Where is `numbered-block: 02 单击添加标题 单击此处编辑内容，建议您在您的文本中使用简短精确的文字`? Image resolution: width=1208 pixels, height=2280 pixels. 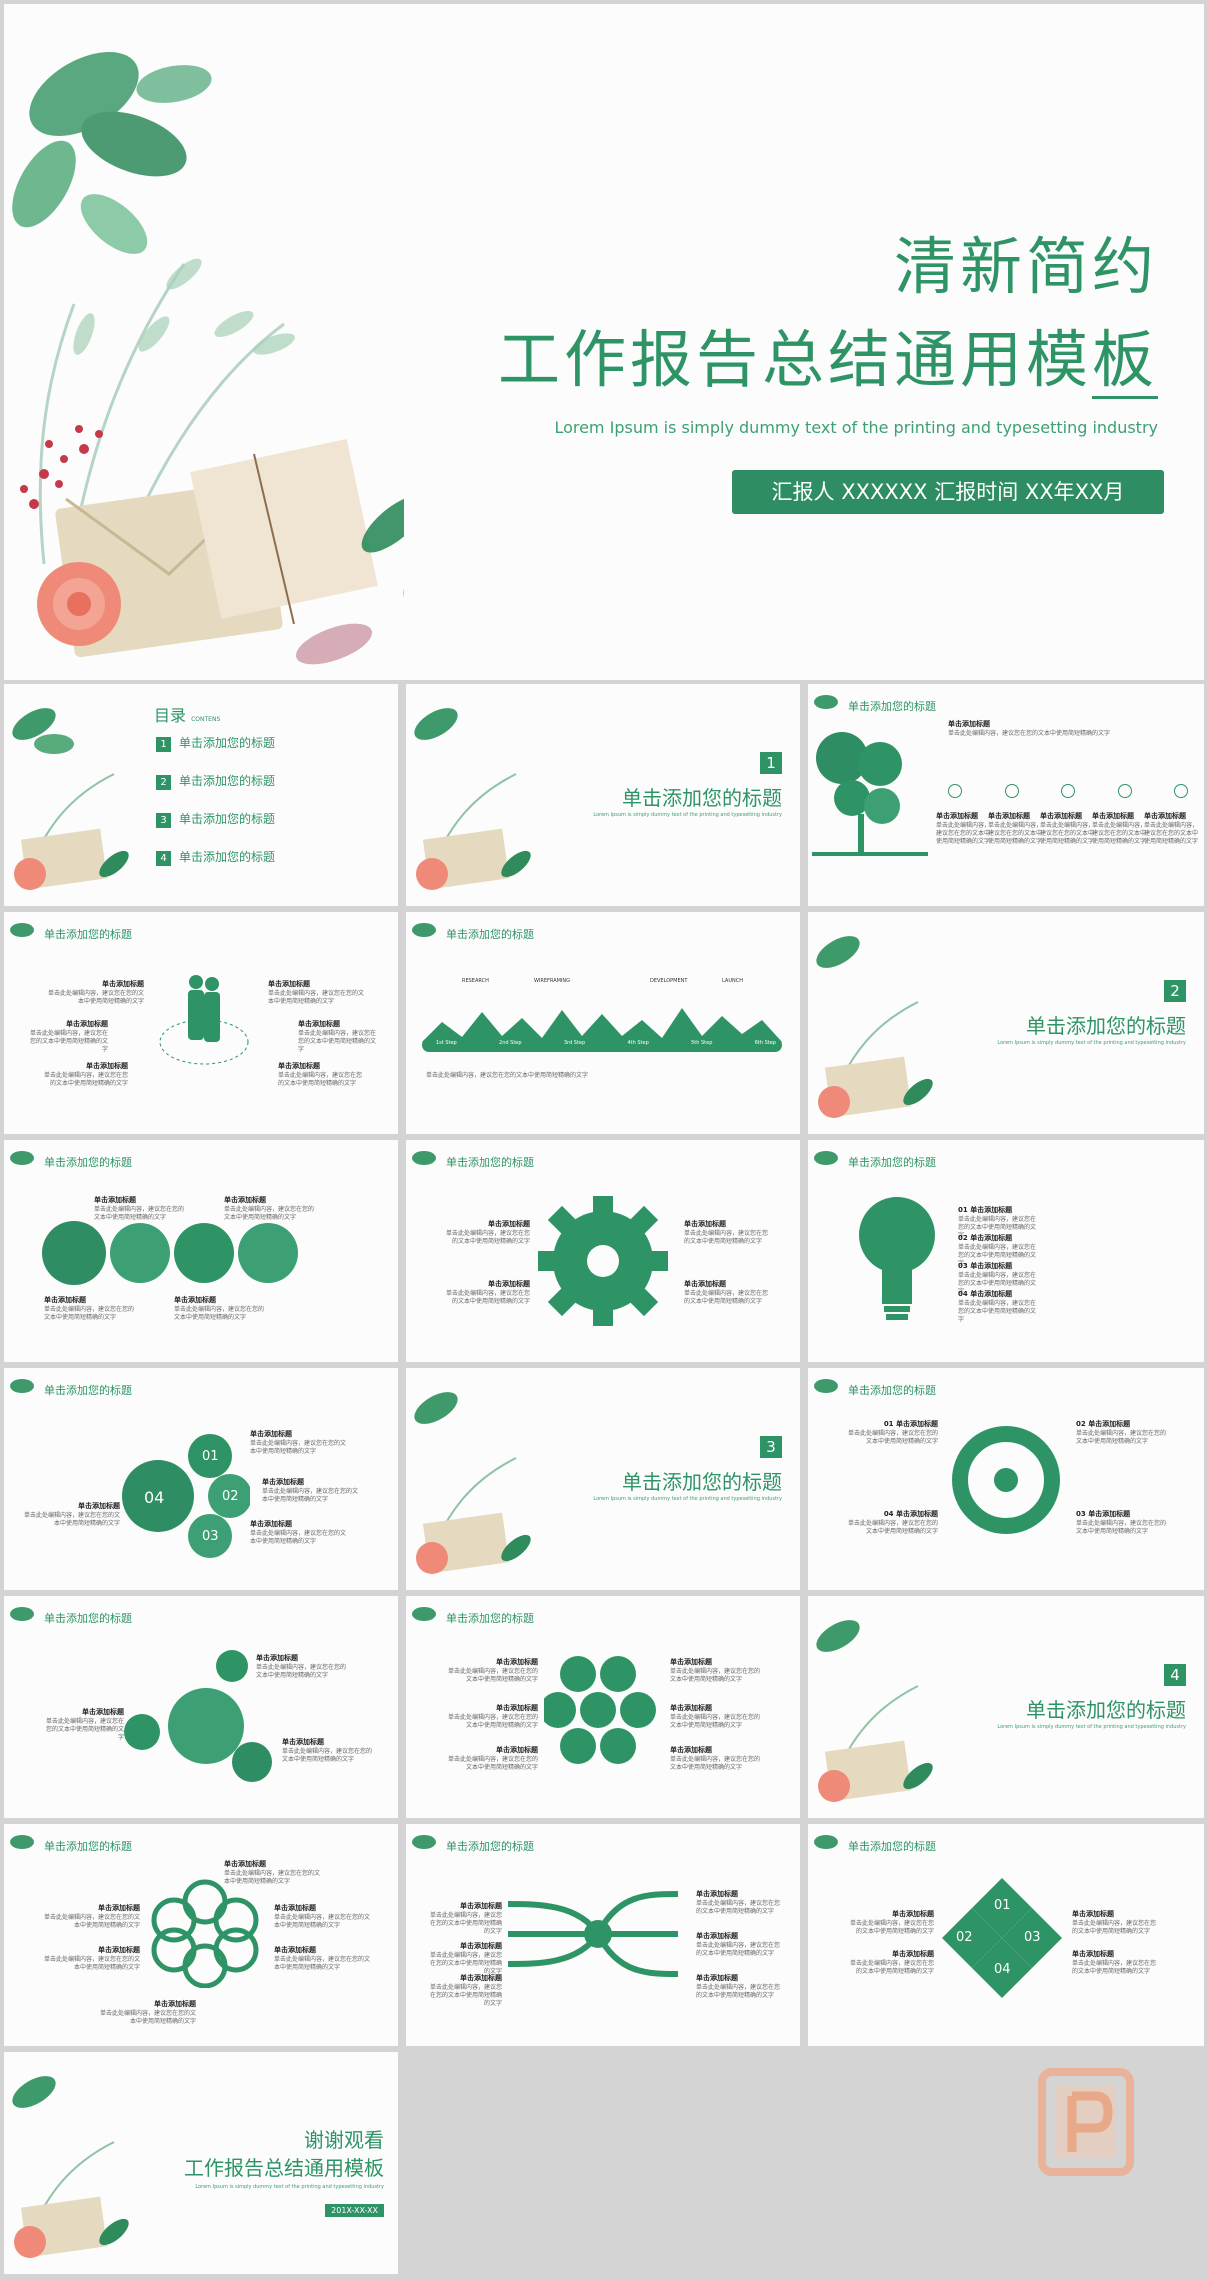 numbered-block: 02 单击添加标题 单击此处编辑内容，建议您在您的文本中使用简短精确的文字 is located at coordinates (997, 1250).